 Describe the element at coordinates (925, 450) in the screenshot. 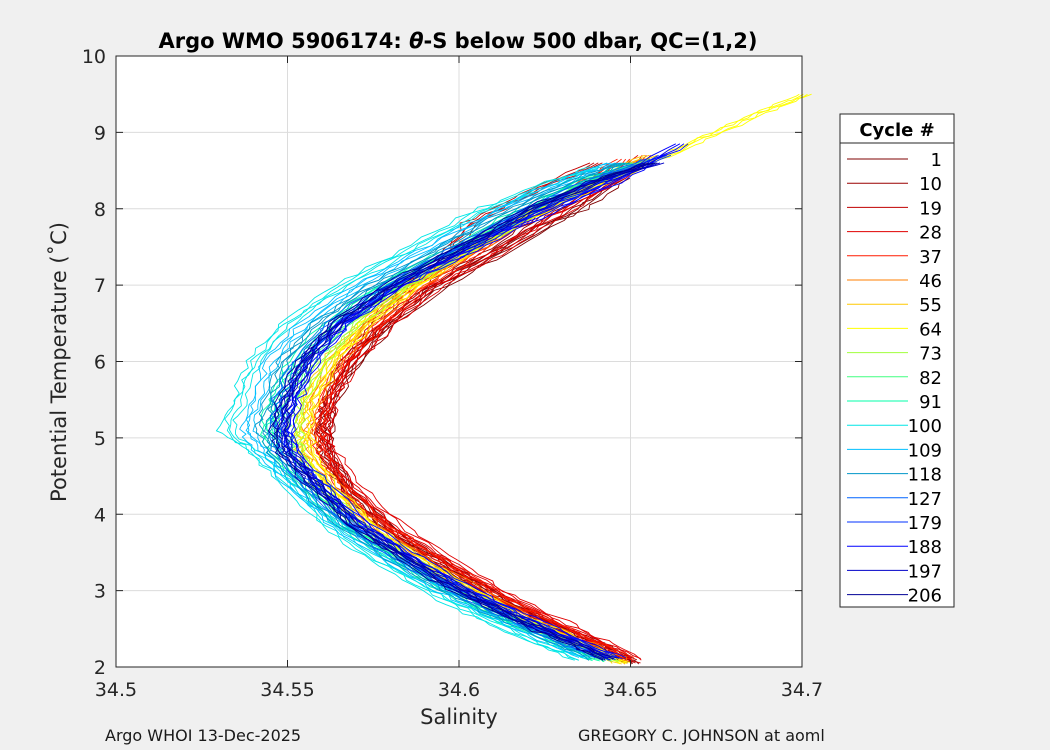

I see `legend-label: 109` at that location.